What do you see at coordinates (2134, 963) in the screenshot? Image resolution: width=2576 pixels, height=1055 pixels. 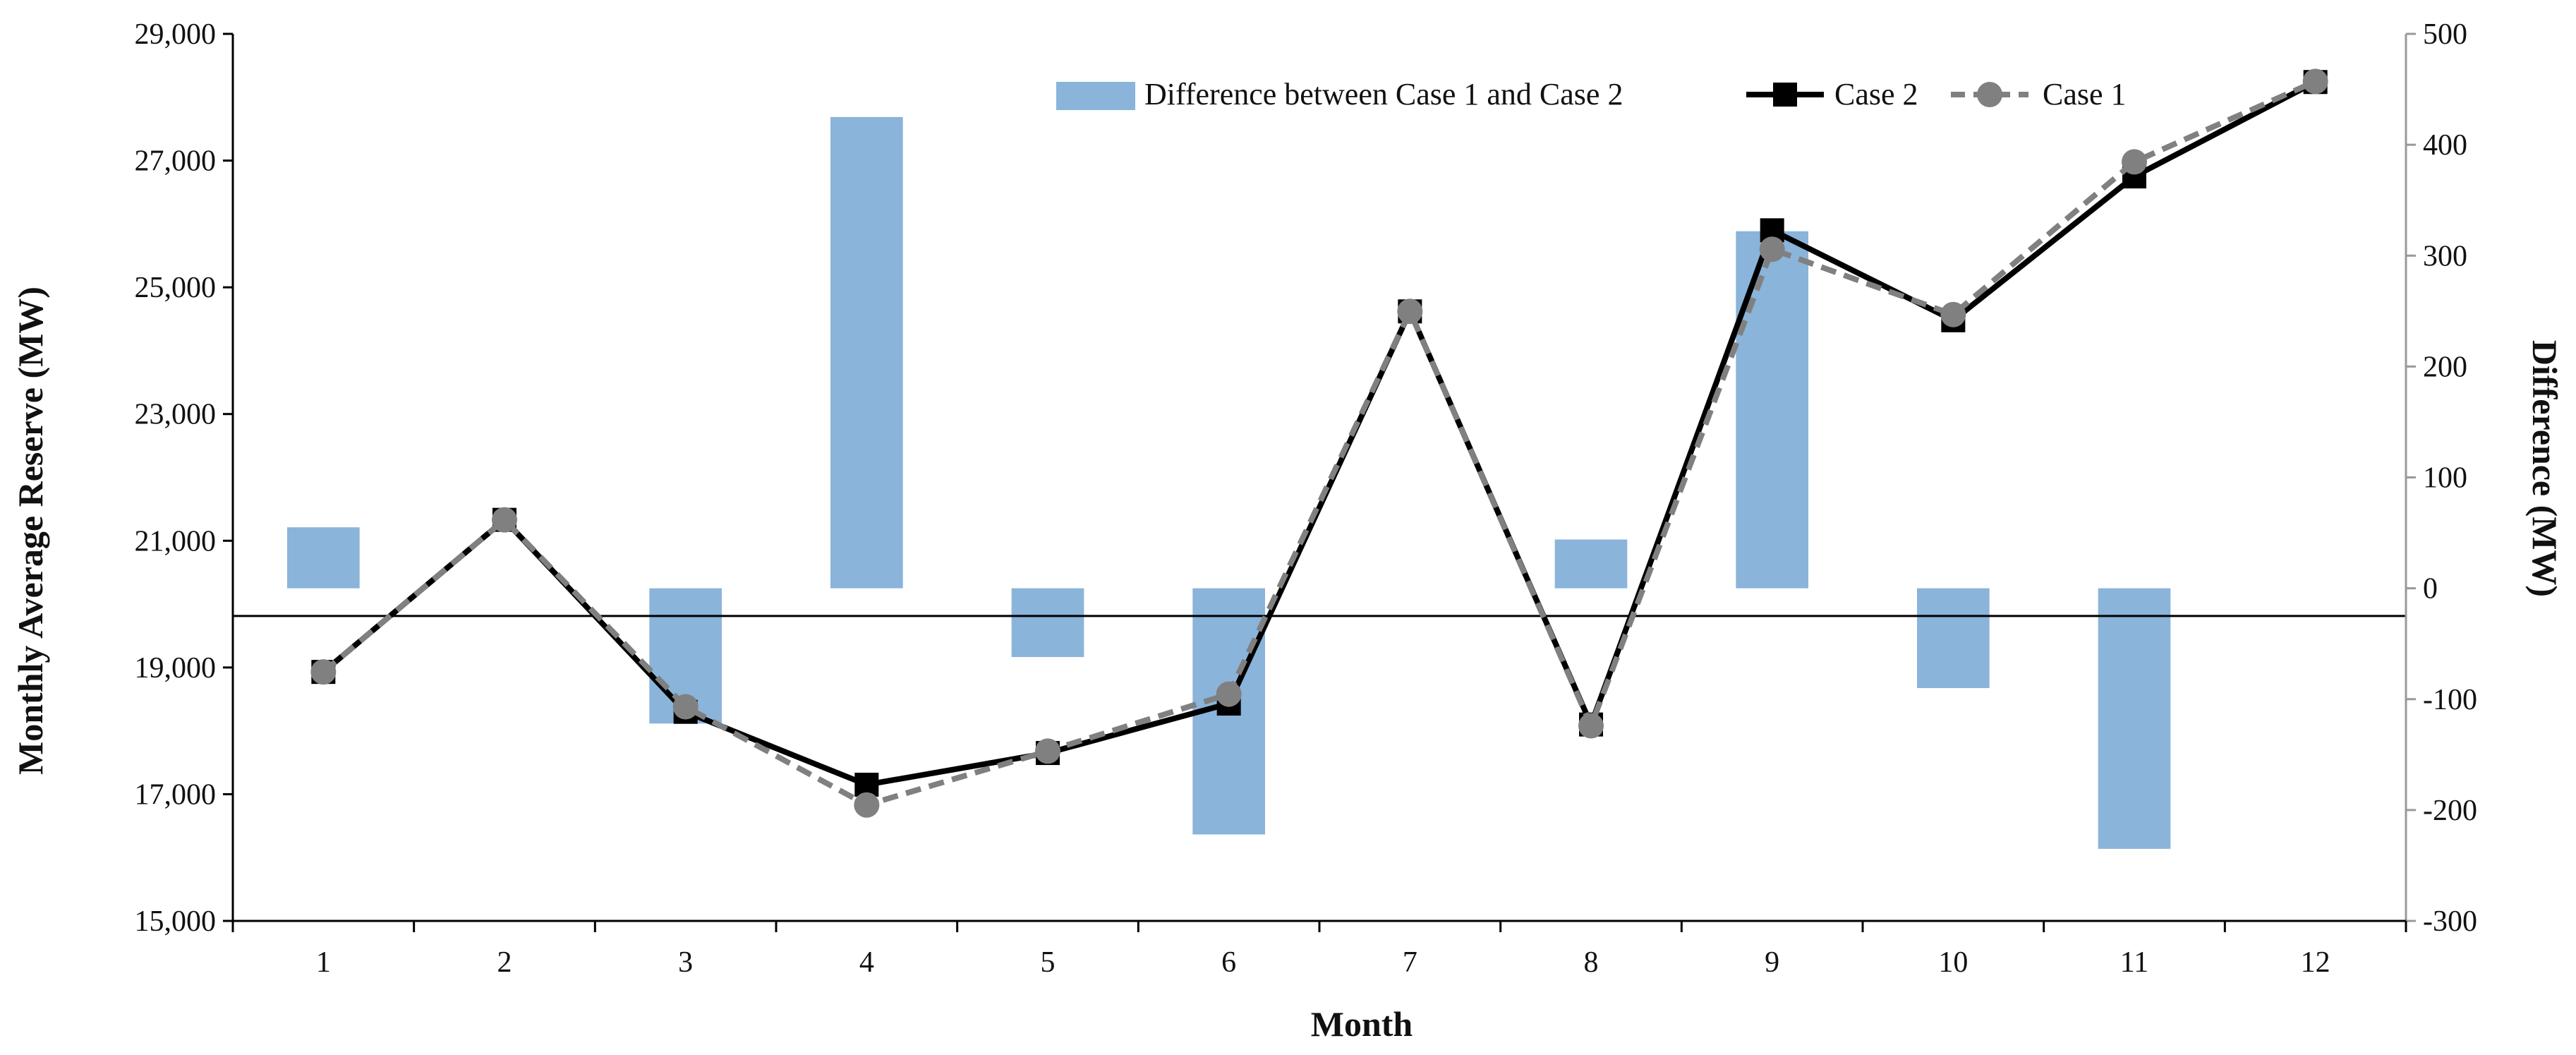 I see `x-tick-label: 11` at bounding box center [2134, 963].